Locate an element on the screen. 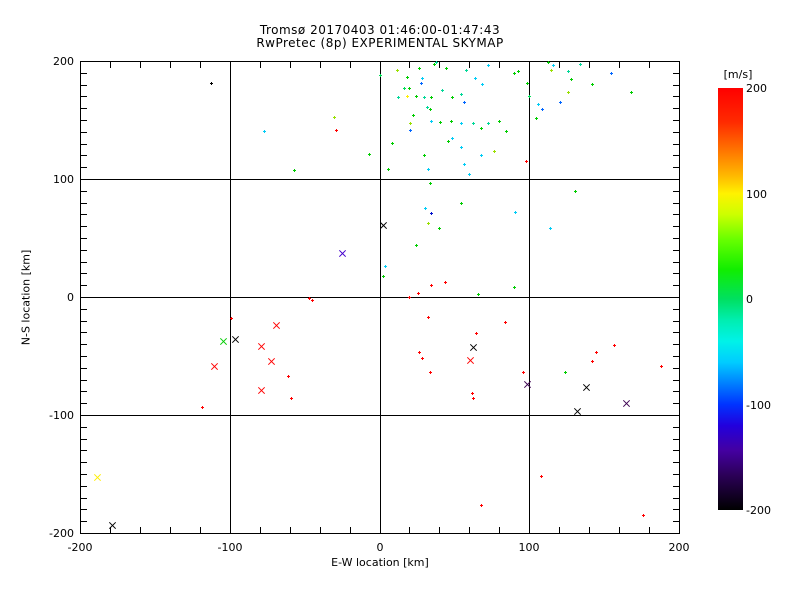  colorbar-tick-label: 200 is located at coordinates (756, 88).